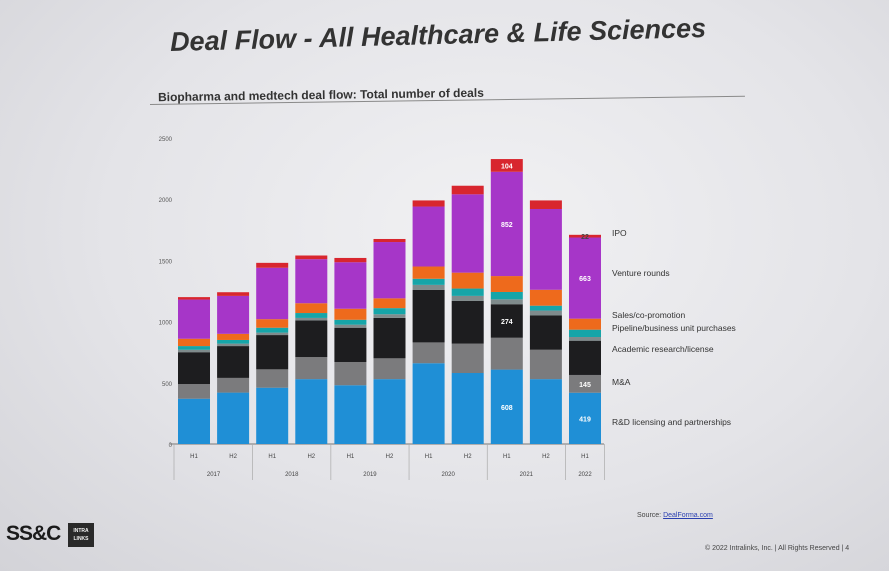  I want to click on x-year-label: 2022, so click(585, 475).